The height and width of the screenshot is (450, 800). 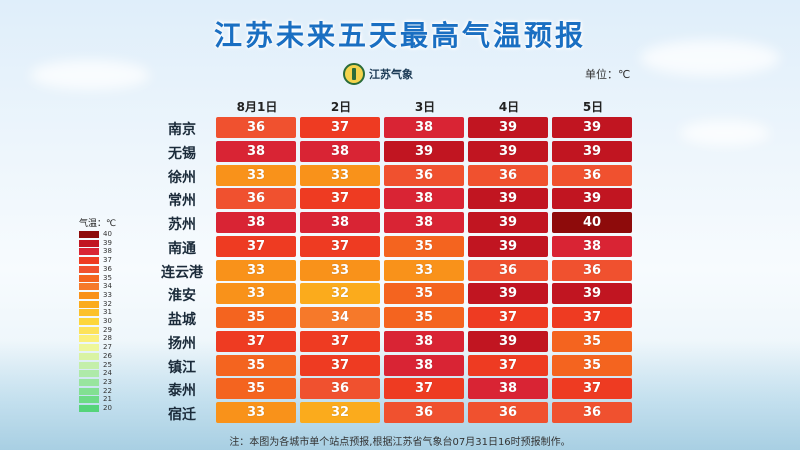 I want to click on weather-logo-icon, so click(x=354, y=74).